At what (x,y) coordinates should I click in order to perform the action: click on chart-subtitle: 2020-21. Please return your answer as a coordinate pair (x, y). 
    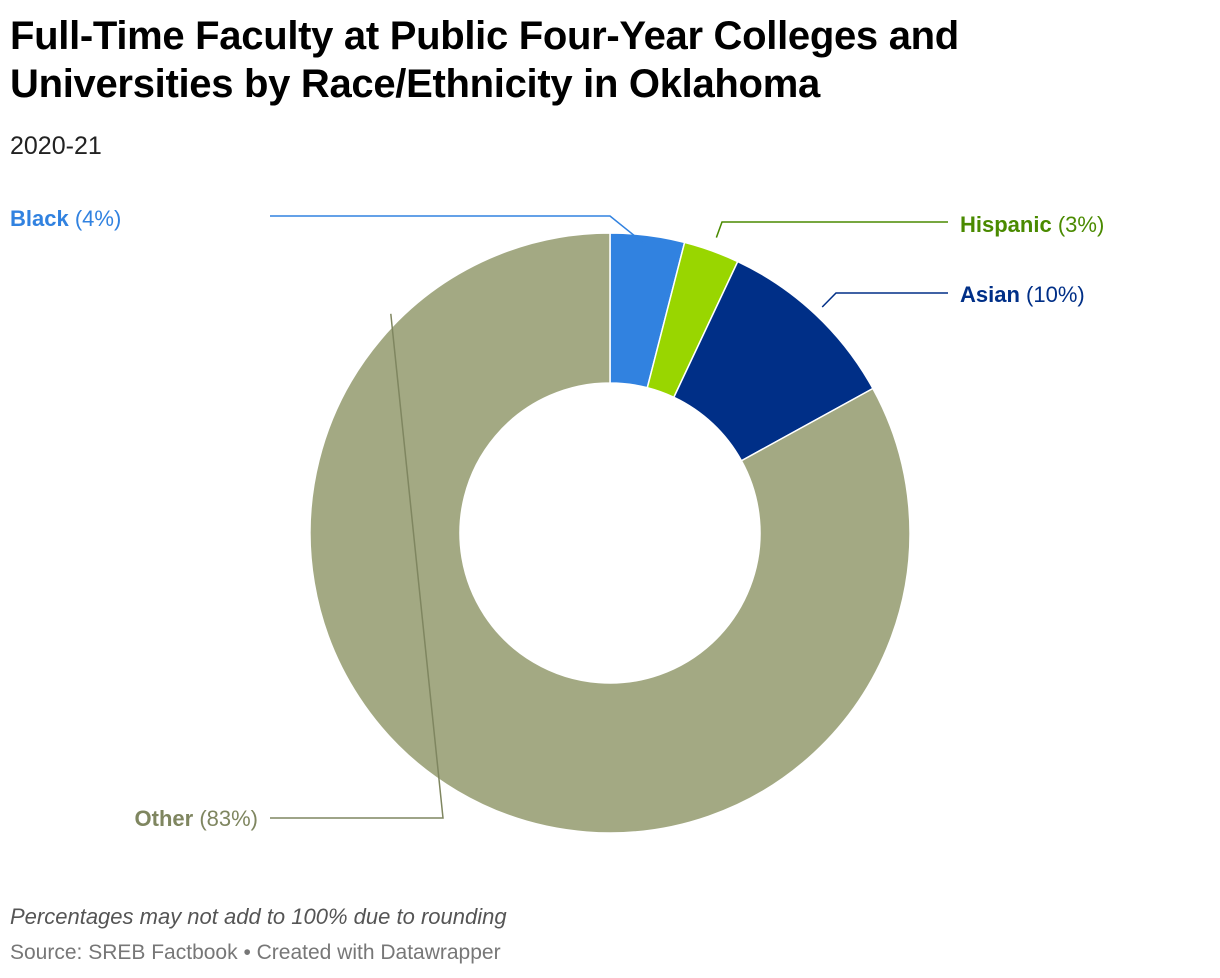
    Looking at the image, I should click on (56, 146).